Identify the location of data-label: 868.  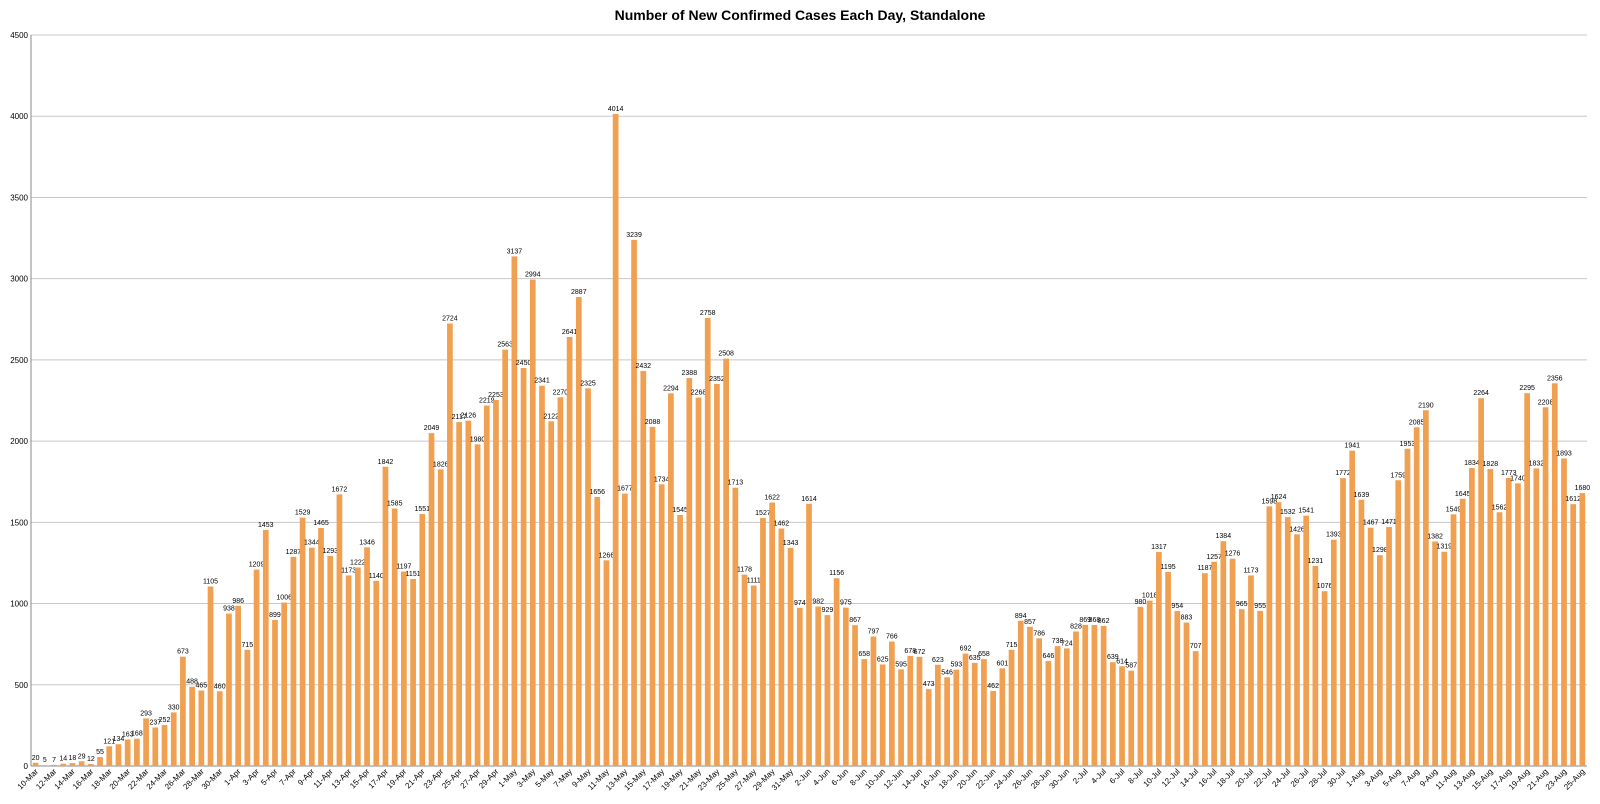
(1095, 620).